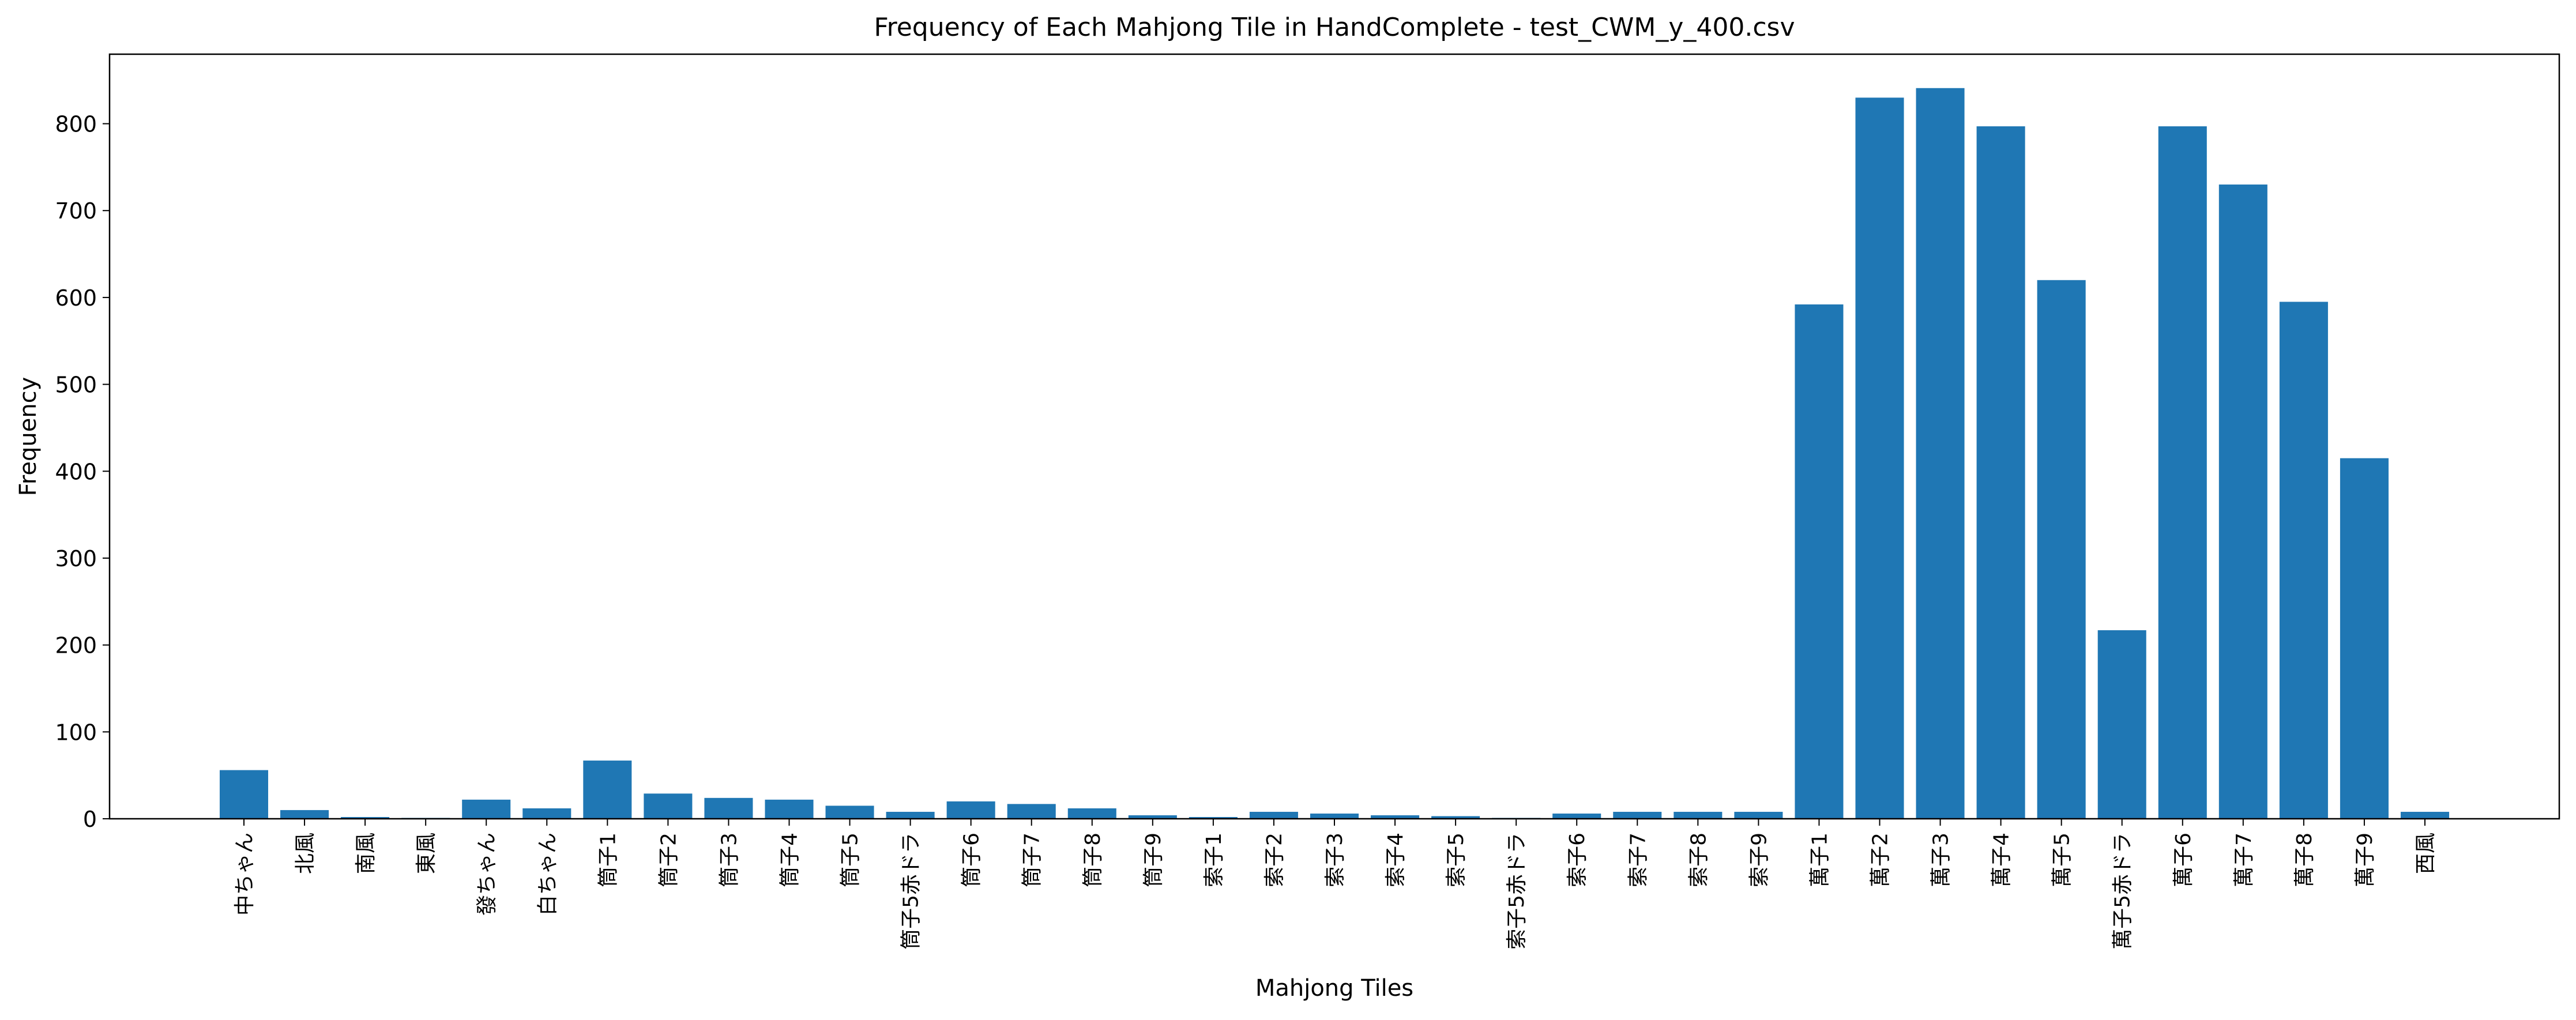  What do you see at coordinates (28, 436) in the screenshot?
I see `y-axis-label: Frequency` at bounding box center [28, 436].